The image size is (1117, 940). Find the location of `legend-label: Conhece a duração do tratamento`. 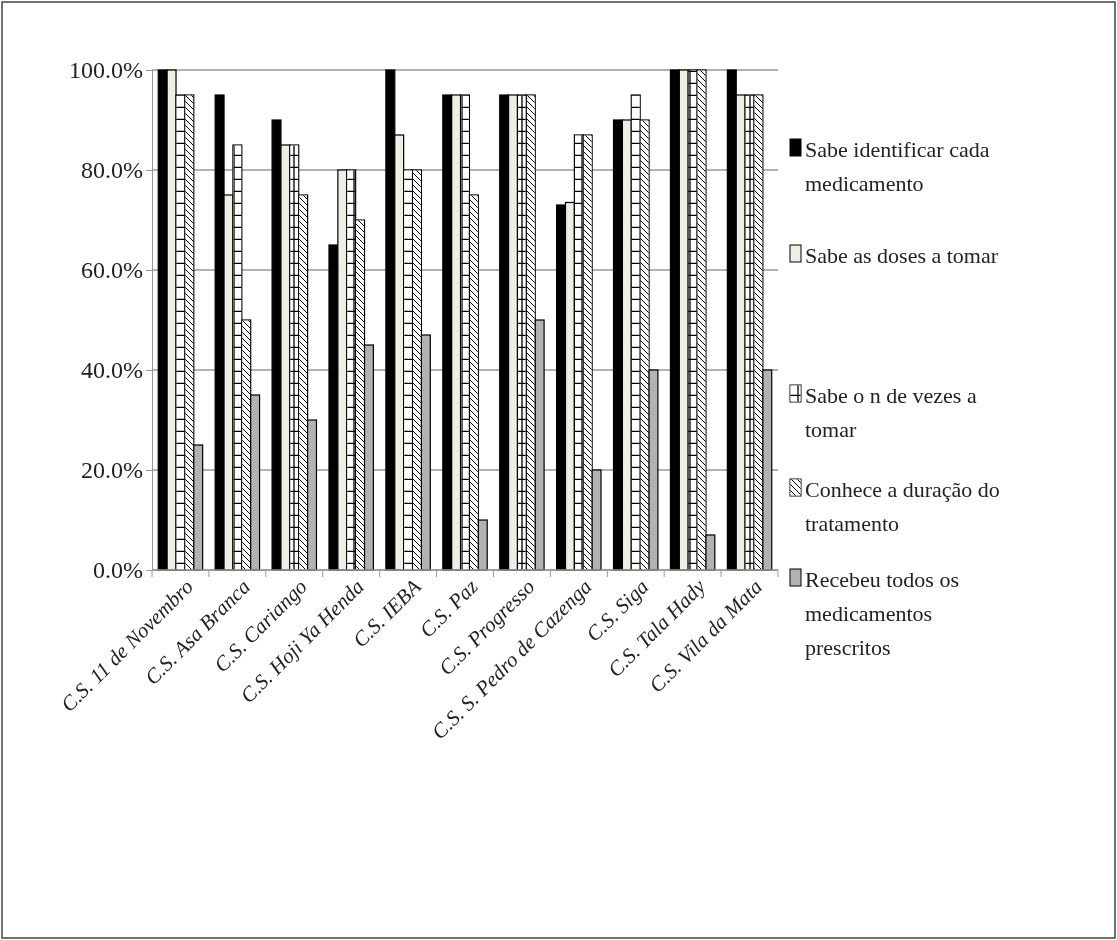

legend-label: Conhece a duração do tratamento is located at coordinates (902, 506).